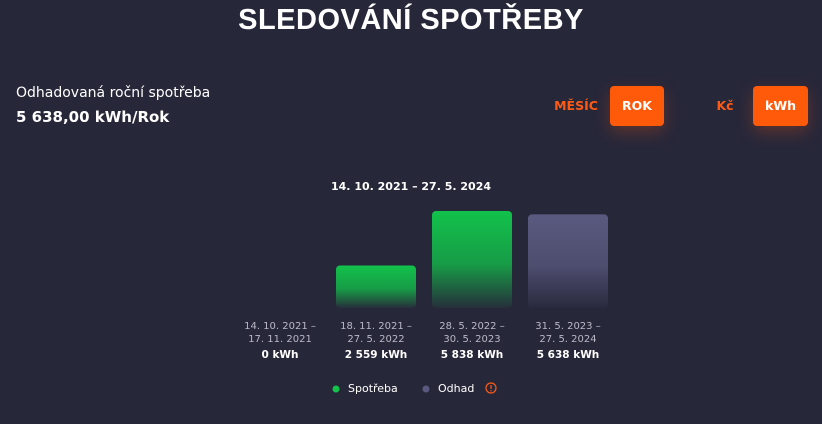 The width and height of the screenshot is (822, 424). Describe the element at coordinates (373, 388) in the screenshot. I see `legend-label: Spotřeba` at that location.